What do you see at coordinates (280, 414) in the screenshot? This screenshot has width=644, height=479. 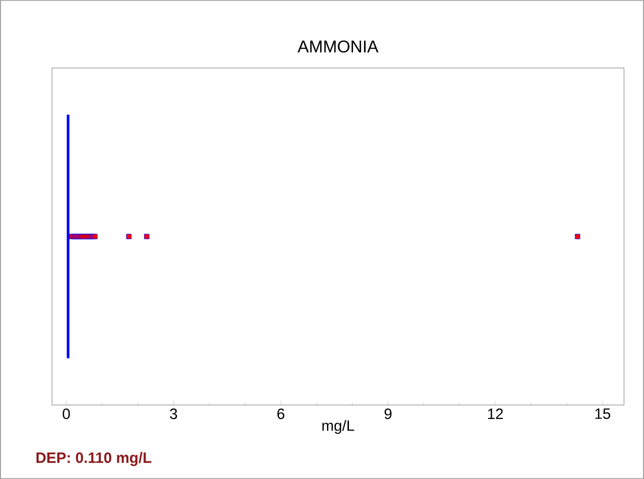 I see `x-tick-label: 6` at bounding box center [280, 414].